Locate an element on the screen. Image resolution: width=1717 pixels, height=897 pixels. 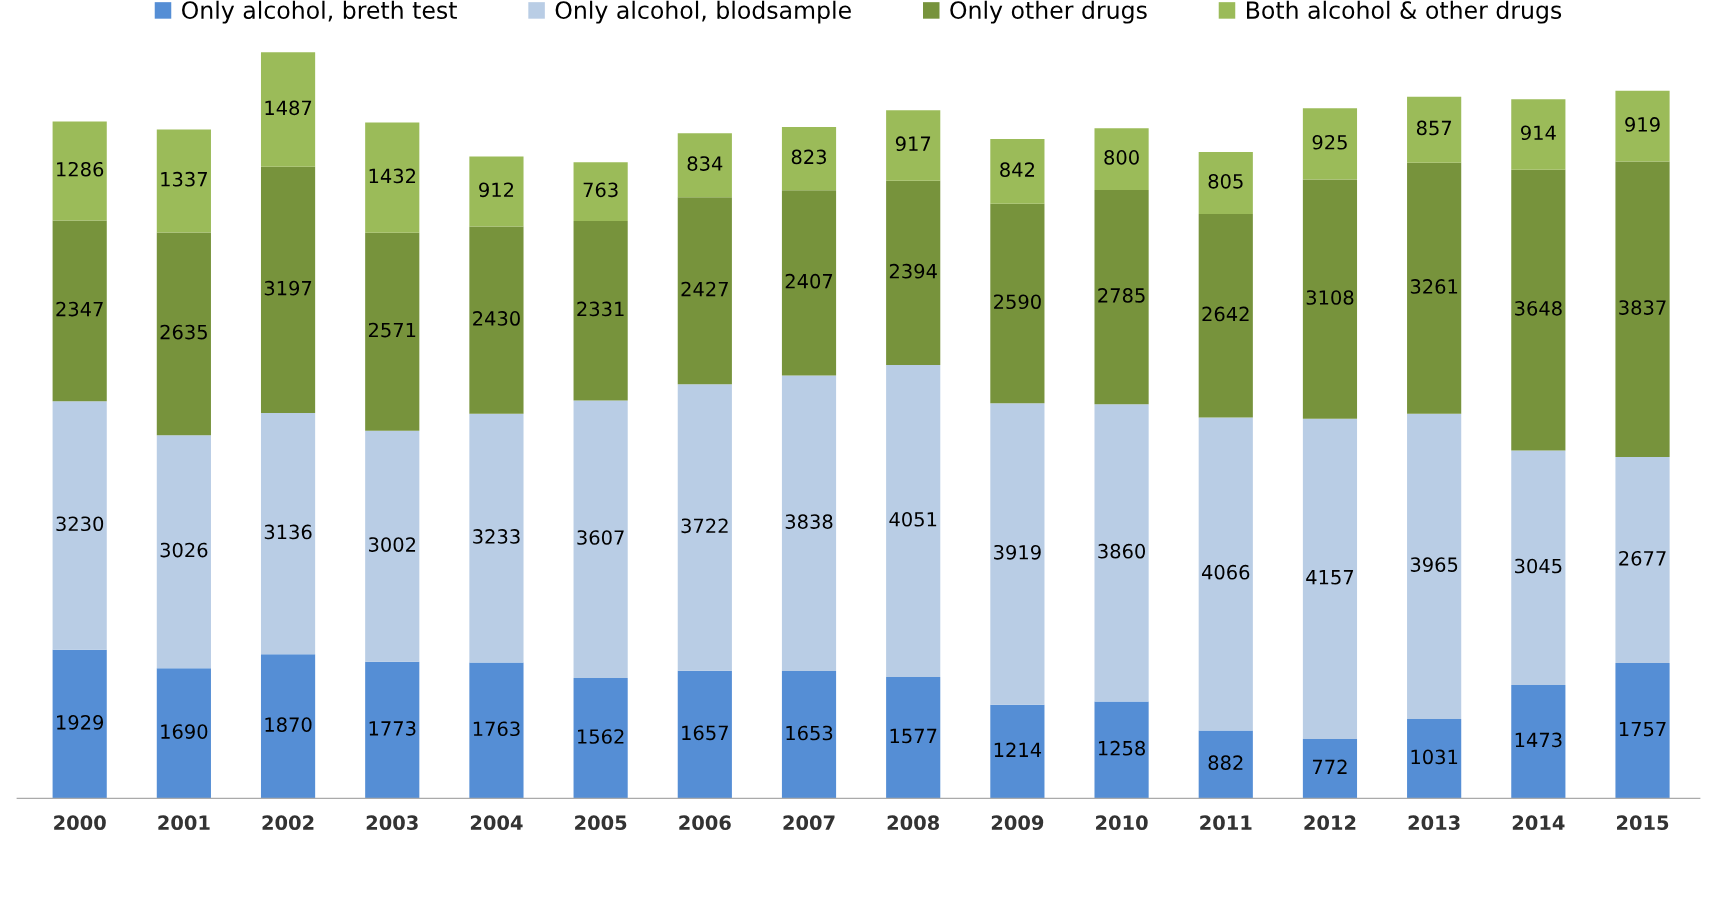
legend-label: Only alcohol, blodsample is located at coordinates (703, 12).